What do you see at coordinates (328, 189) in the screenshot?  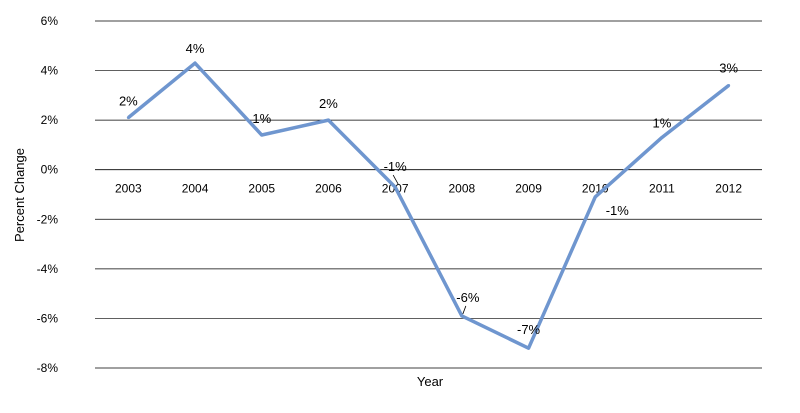 I see `x-tick-label: 2006` at bounding box center [328, 189].